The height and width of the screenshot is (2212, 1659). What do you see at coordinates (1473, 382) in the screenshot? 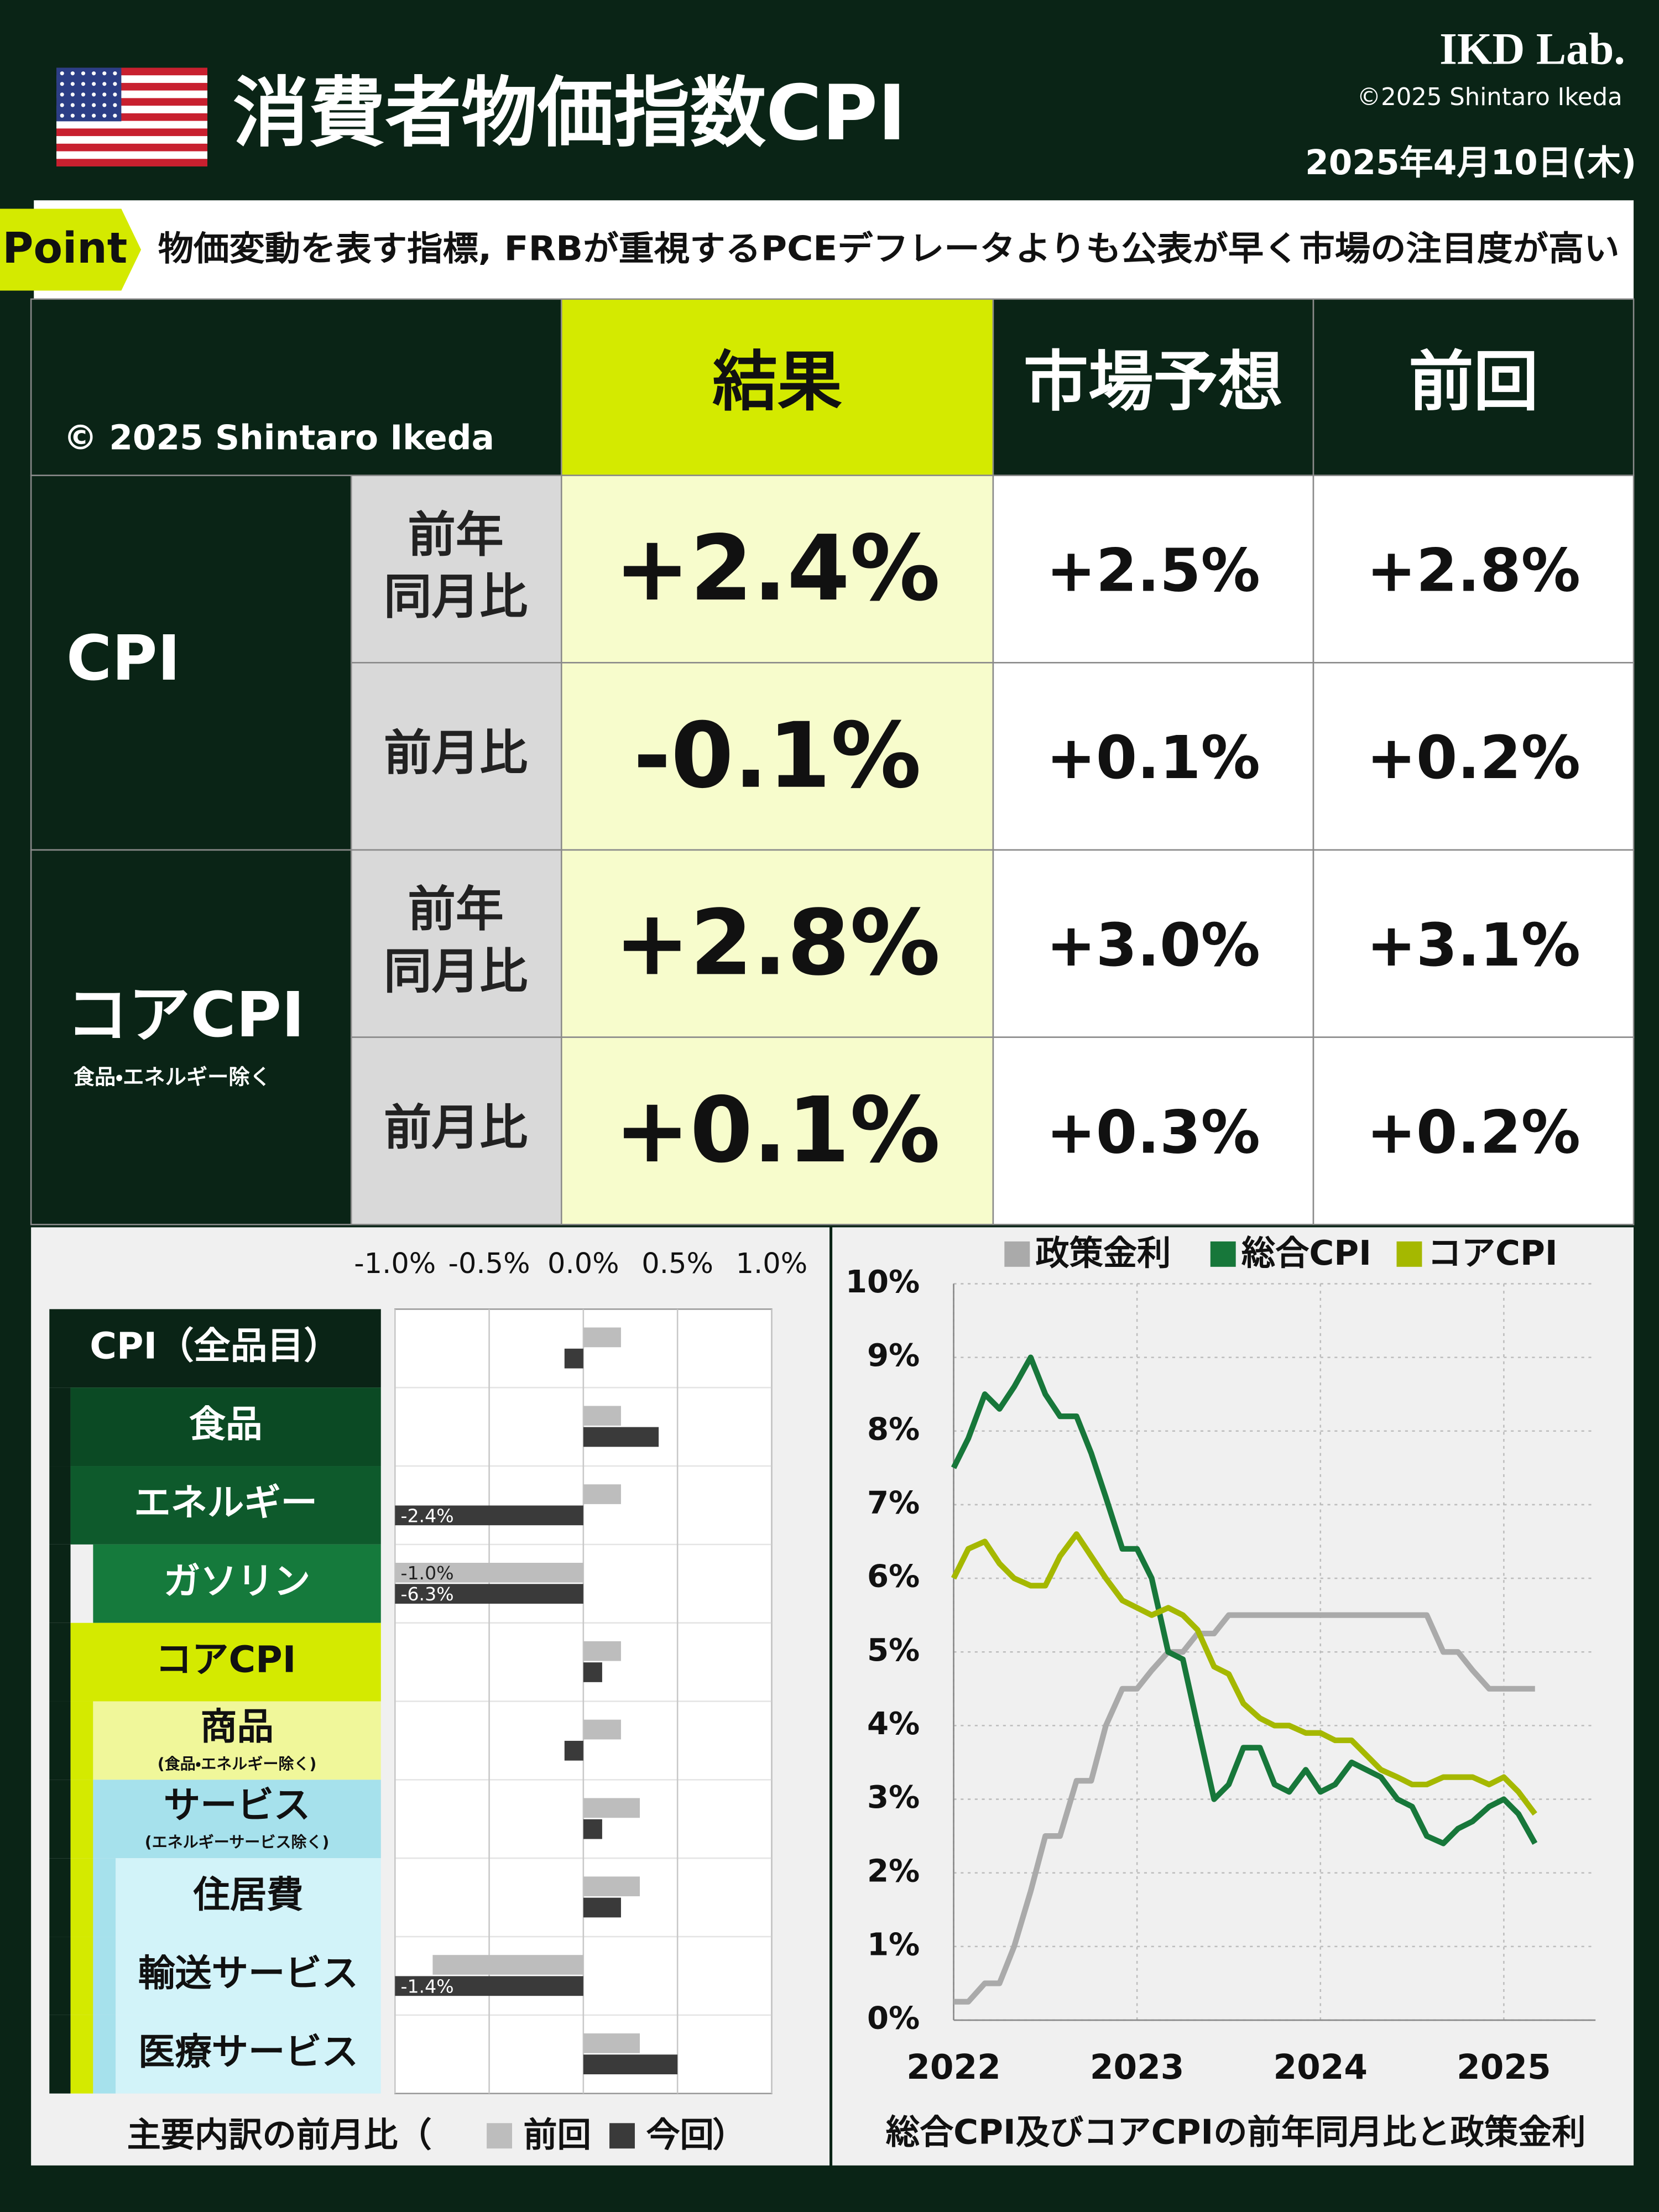
I see `column-header-text: 前回` at bounding box center [1473, 382].